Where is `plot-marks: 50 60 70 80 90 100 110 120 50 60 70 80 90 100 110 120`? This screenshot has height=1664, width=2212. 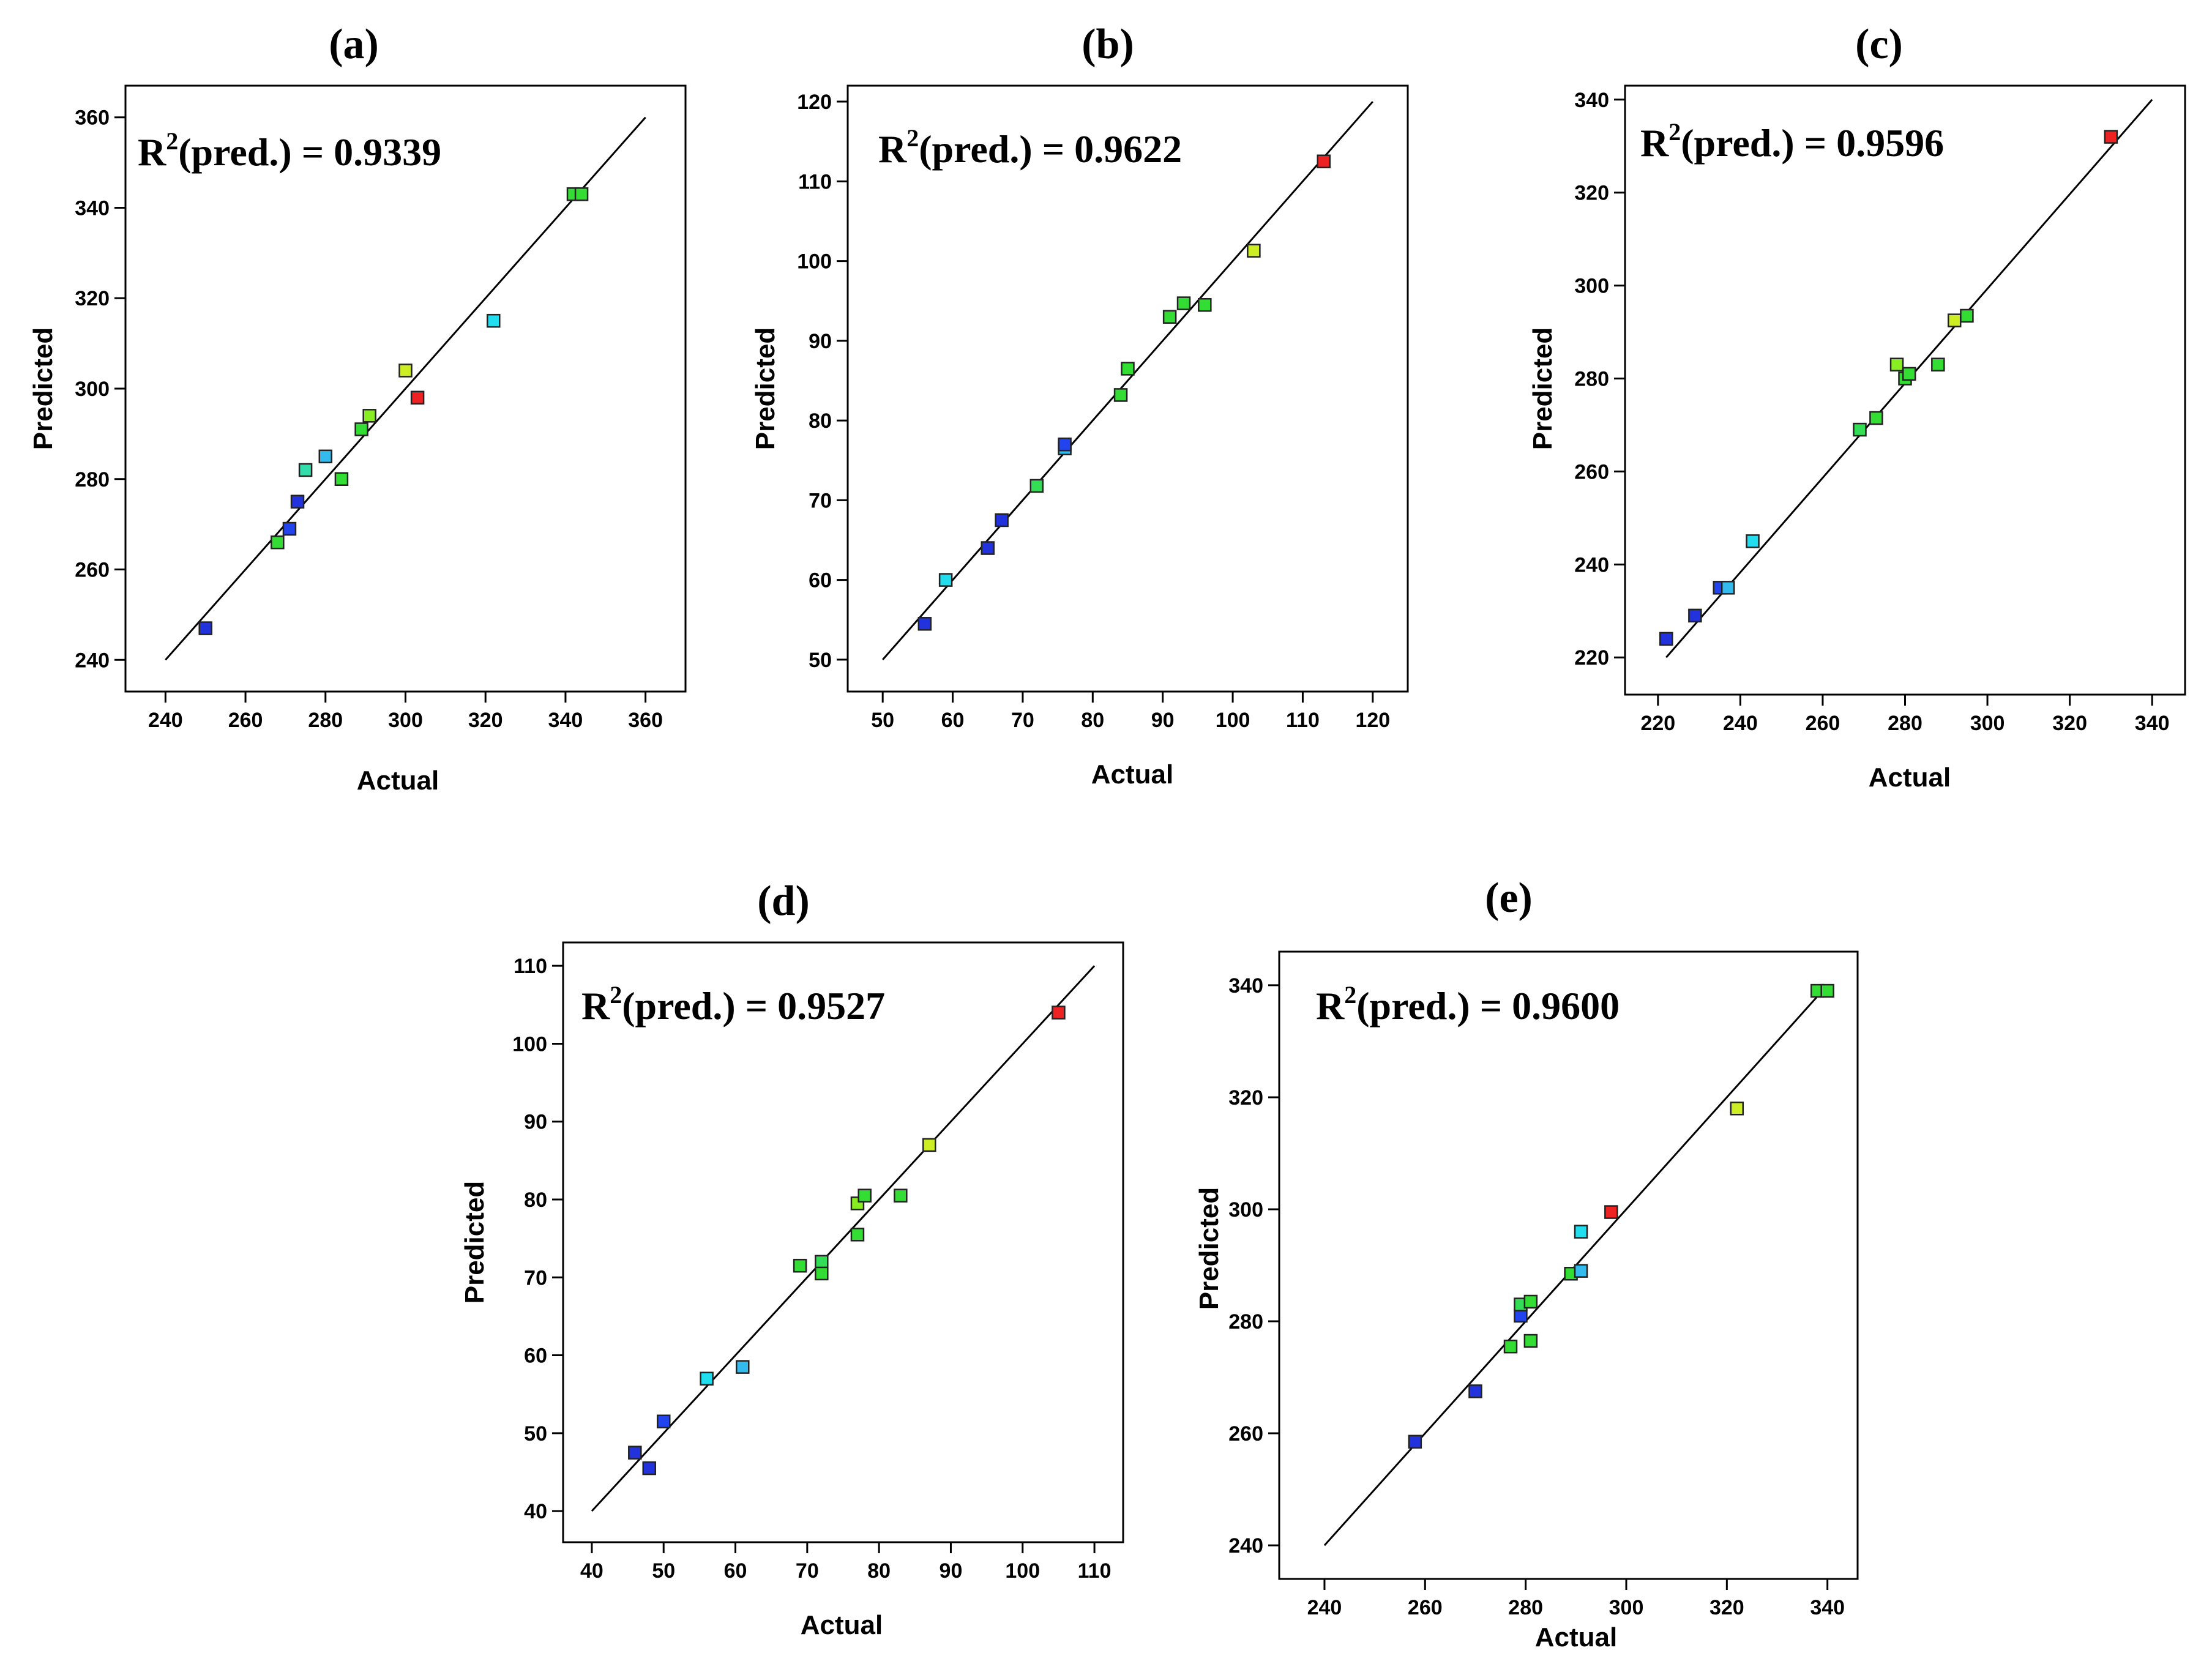 plot-marks: 50 60 70 80 90 100 110 120 50 60 70 80 90 100 110 120 is located at coordinates (1093, 411).